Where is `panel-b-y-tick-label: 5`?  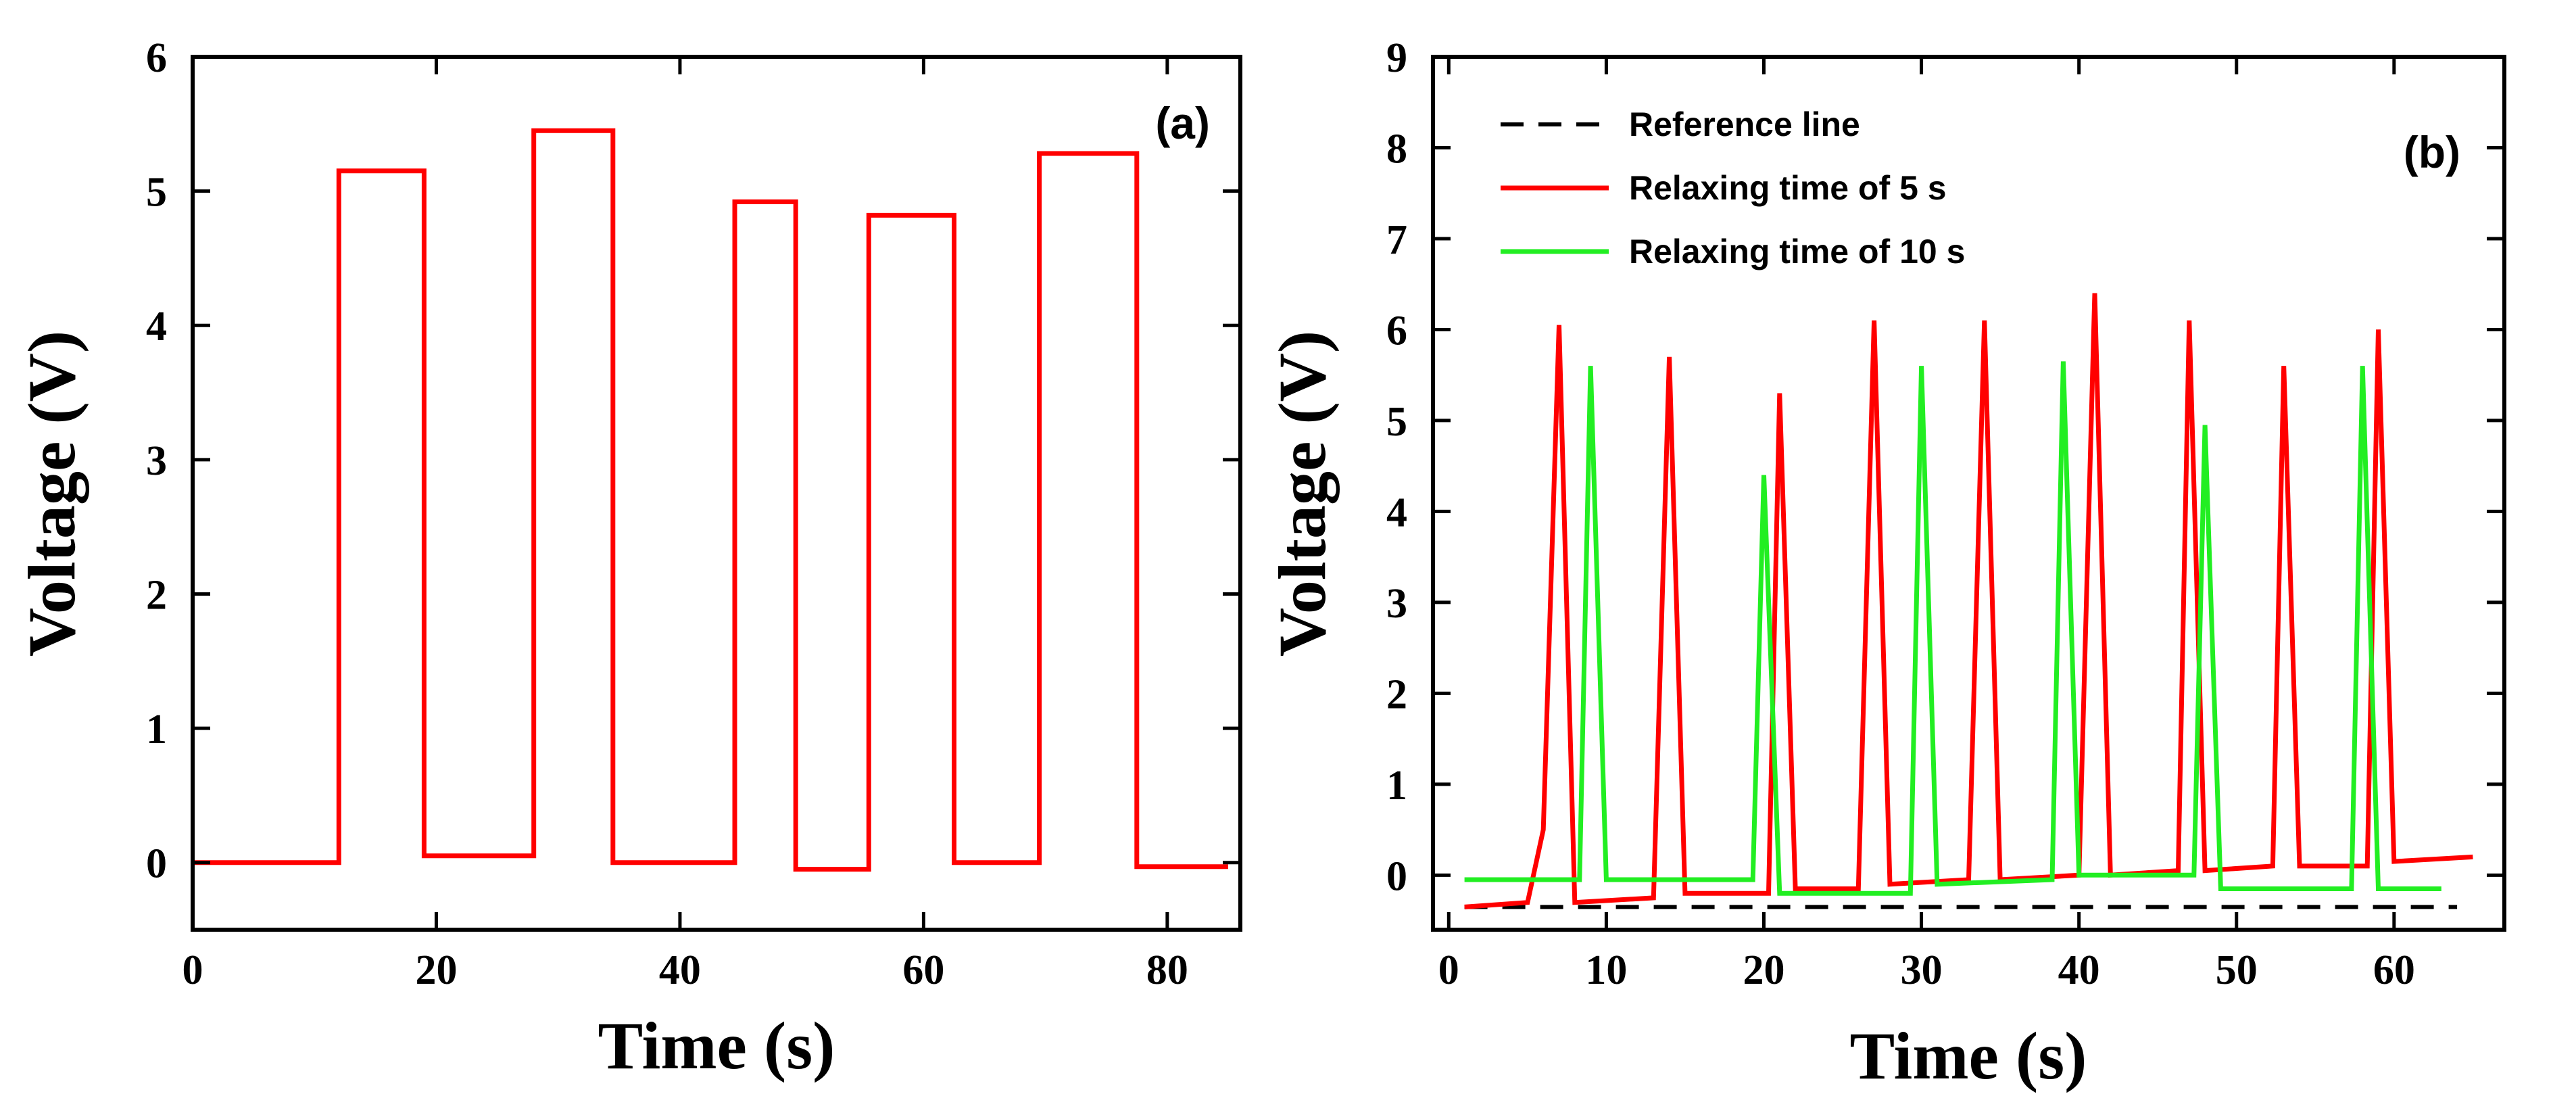
panel-b-y-tick-label: 5 is located at coordinates (1397, 422).